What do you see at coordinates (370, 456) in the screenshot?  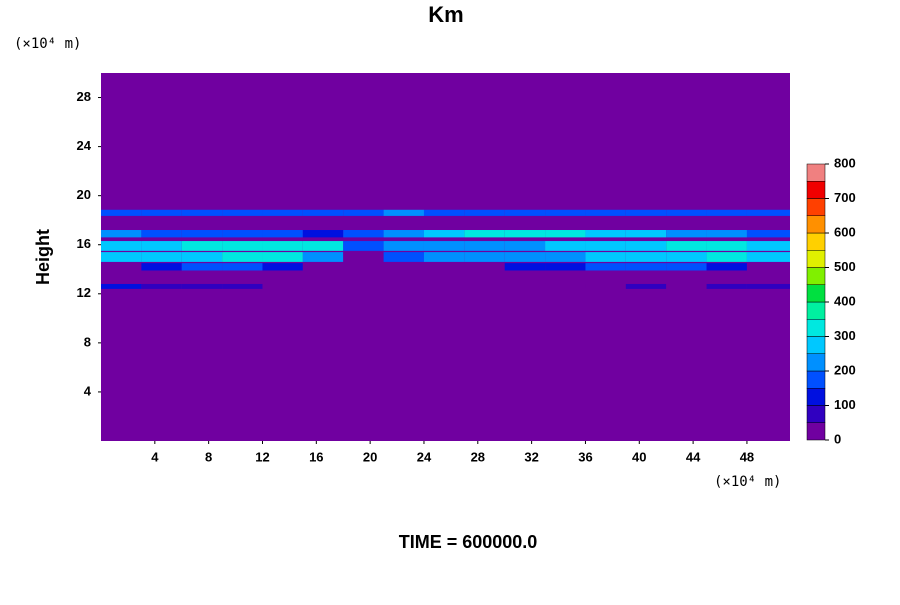 I see `x-tick-label: 20` at bounding box center [370, 456].